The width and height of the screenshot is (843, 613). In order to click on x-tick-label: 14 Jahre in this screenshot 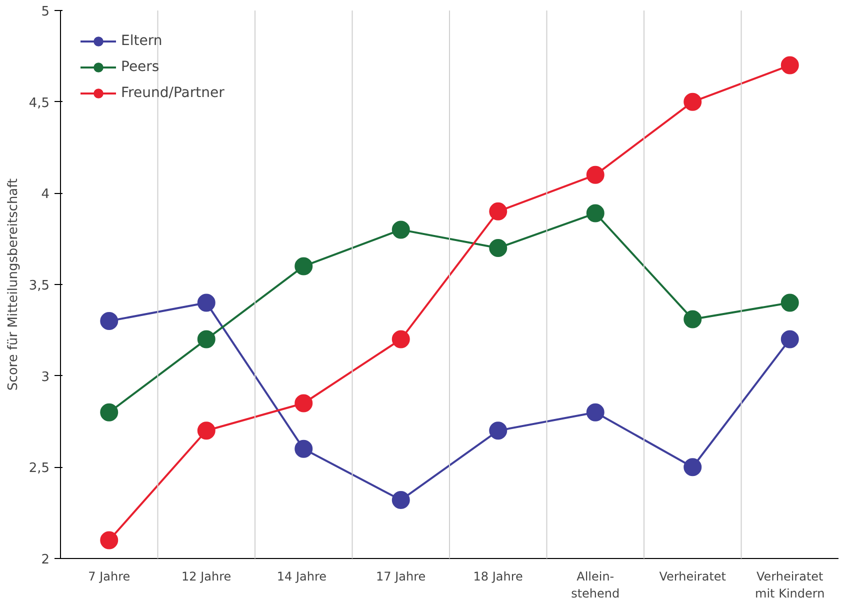, I will do `click(301, 577)`.